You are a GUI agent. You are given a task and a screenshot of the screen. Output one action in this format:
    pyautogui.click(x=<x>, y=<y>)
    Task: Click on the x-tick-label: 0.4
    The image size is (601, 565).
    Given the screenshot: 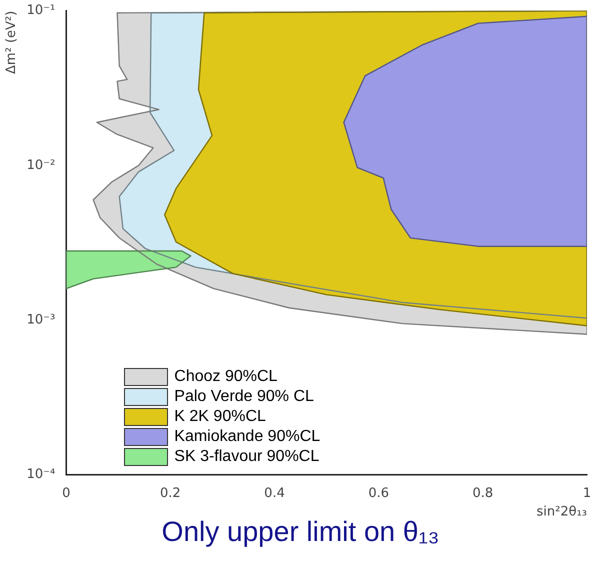 What is the action you would take?
    pyautogui.click(x=274, y=493)
    